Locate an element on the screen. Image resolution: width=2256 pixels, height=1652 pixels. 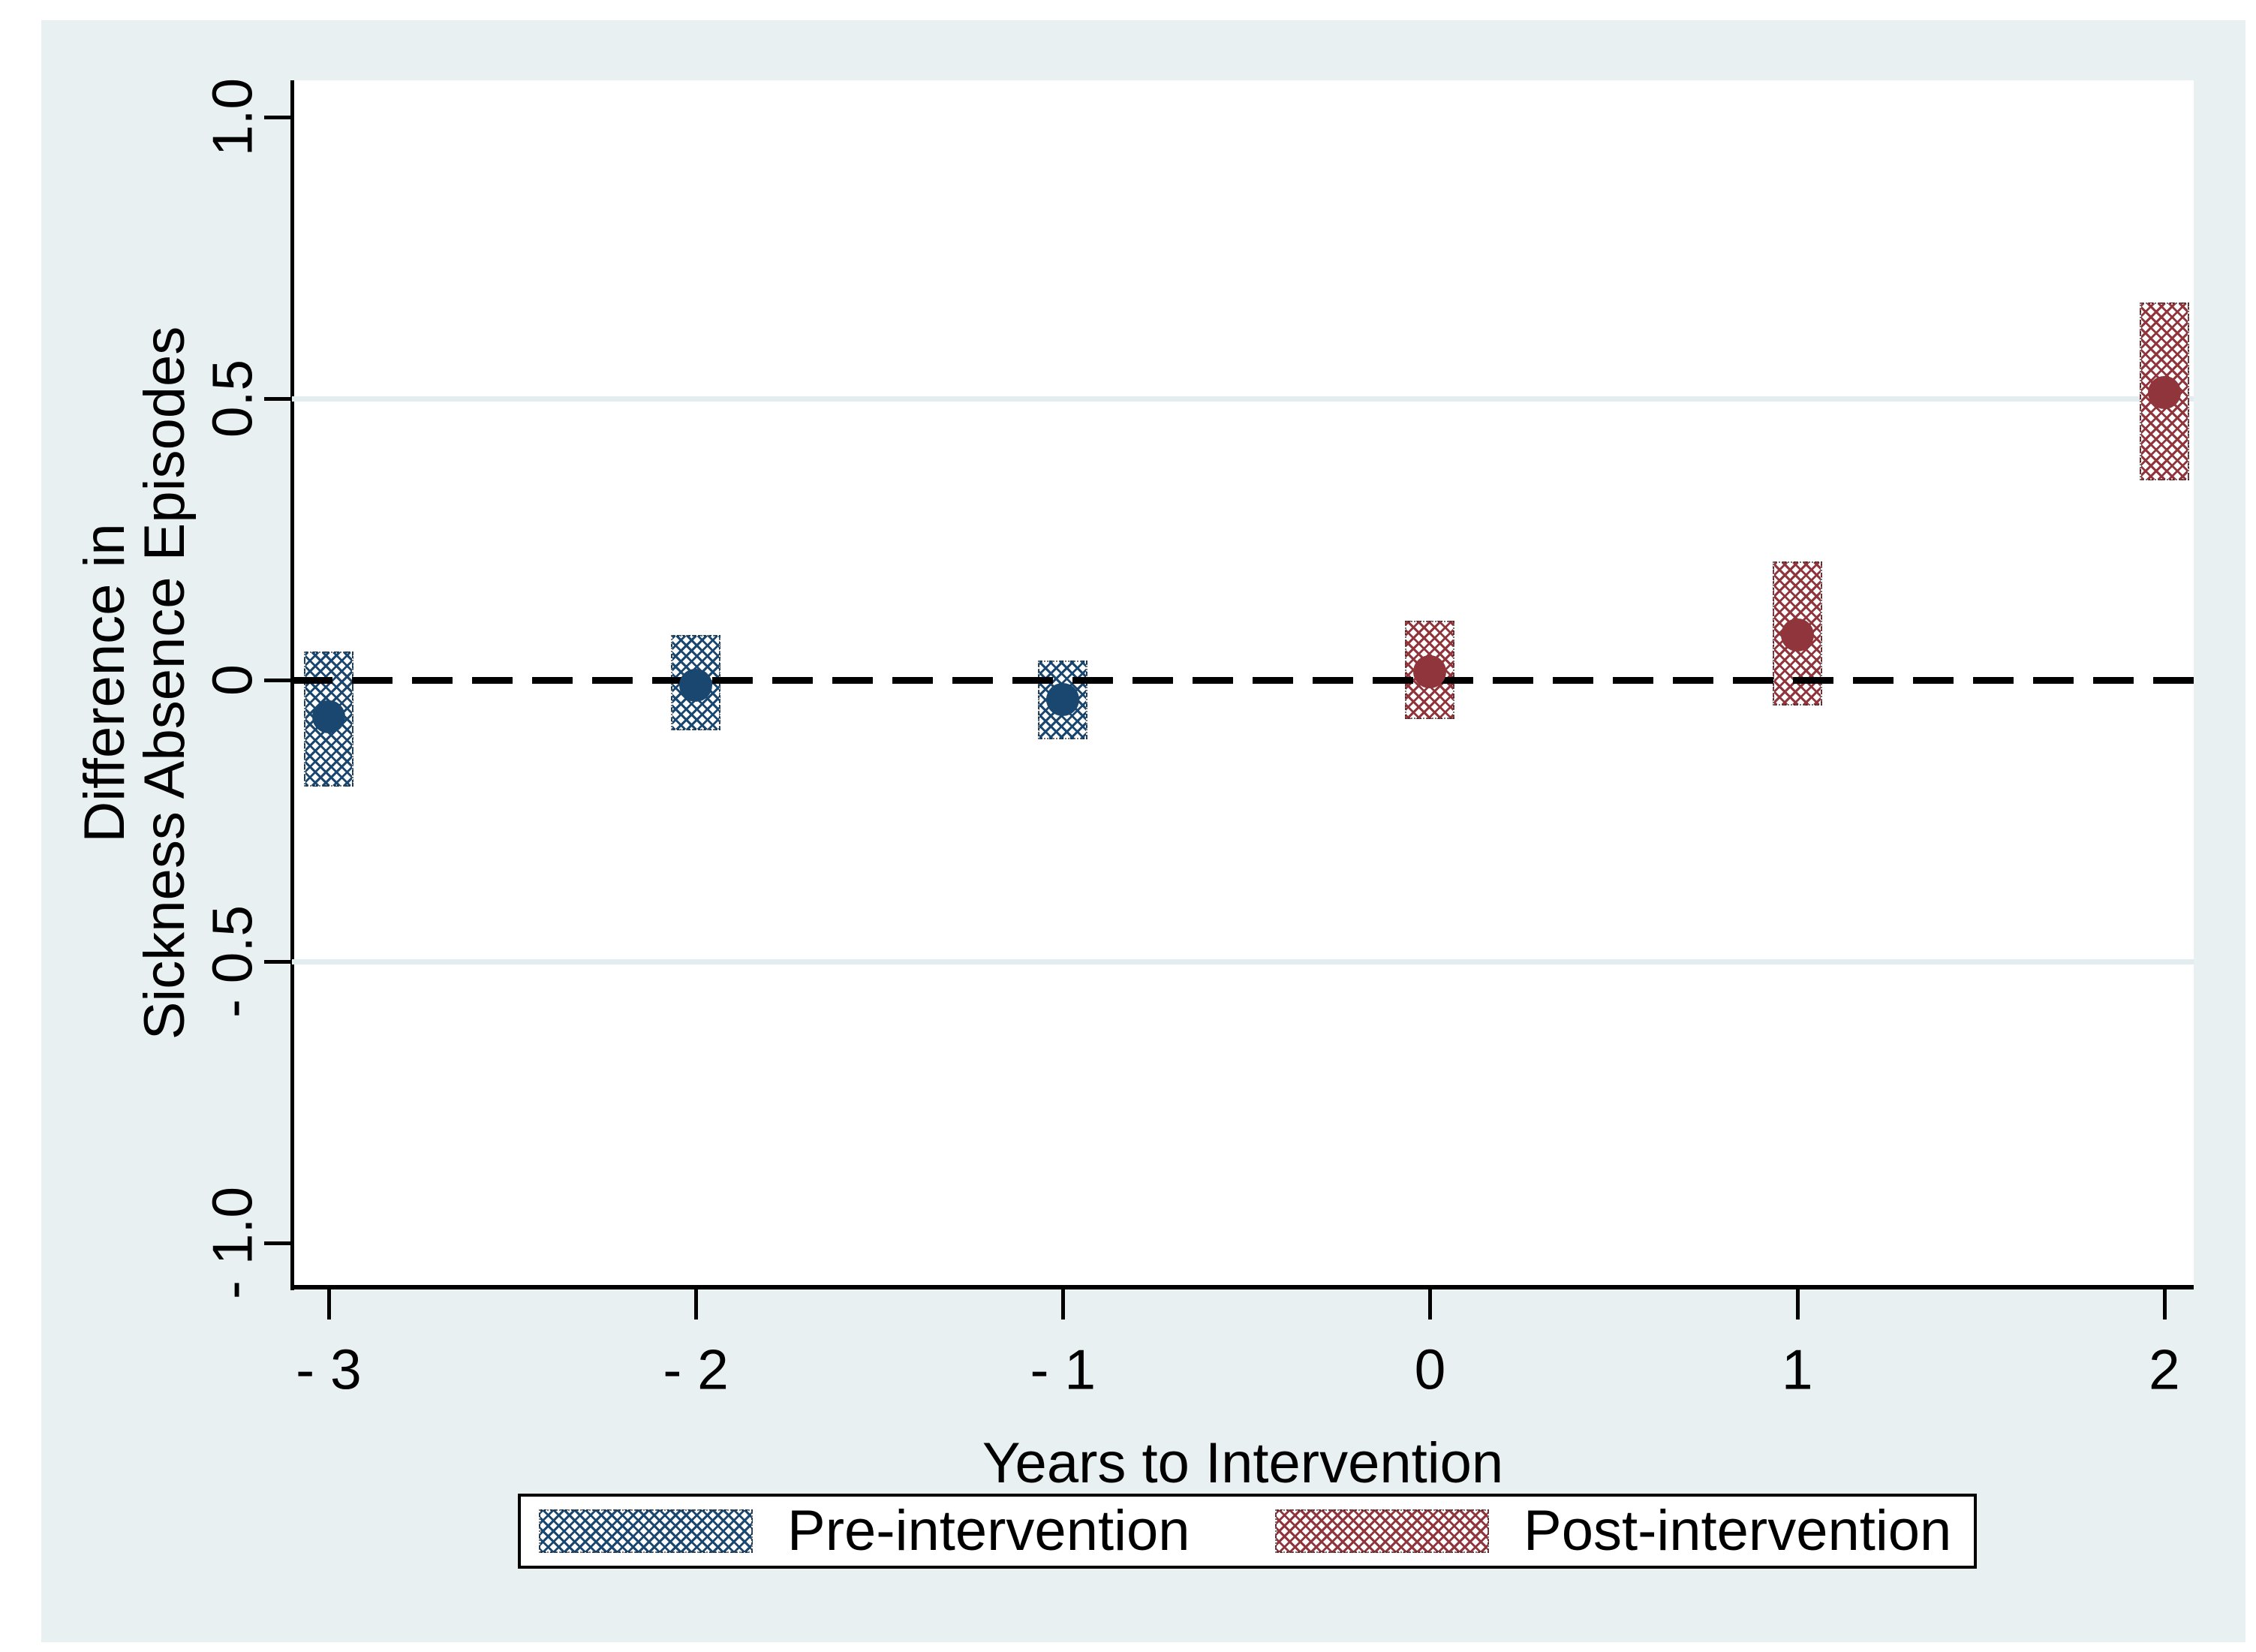
gridline-y--0.5 is located at coordinates (1243, 961).